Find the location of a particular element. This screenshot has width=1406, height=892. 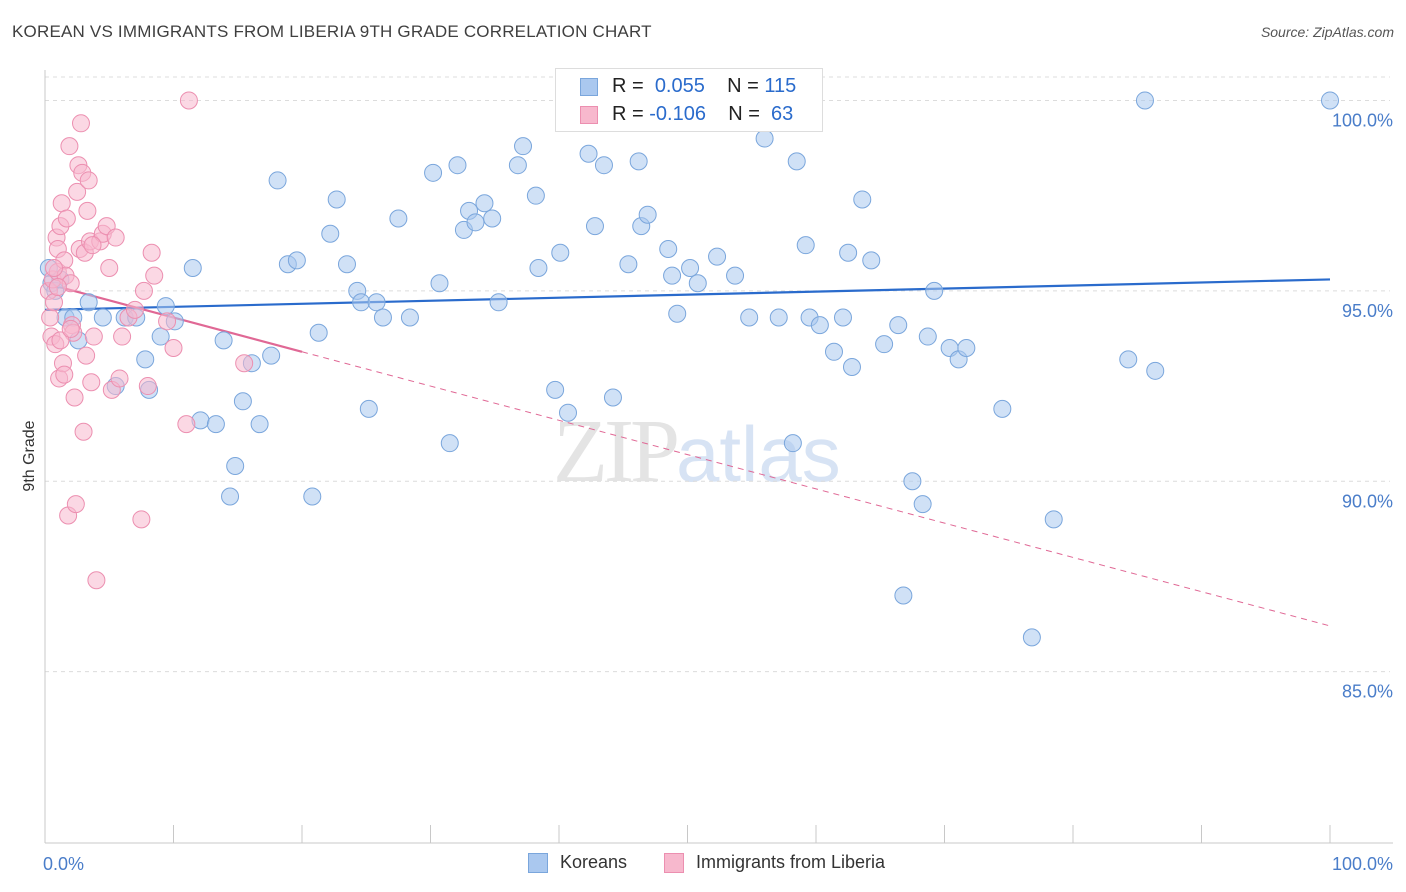

koreans-legend-label: Koreans is located at coordinates (594, 862).